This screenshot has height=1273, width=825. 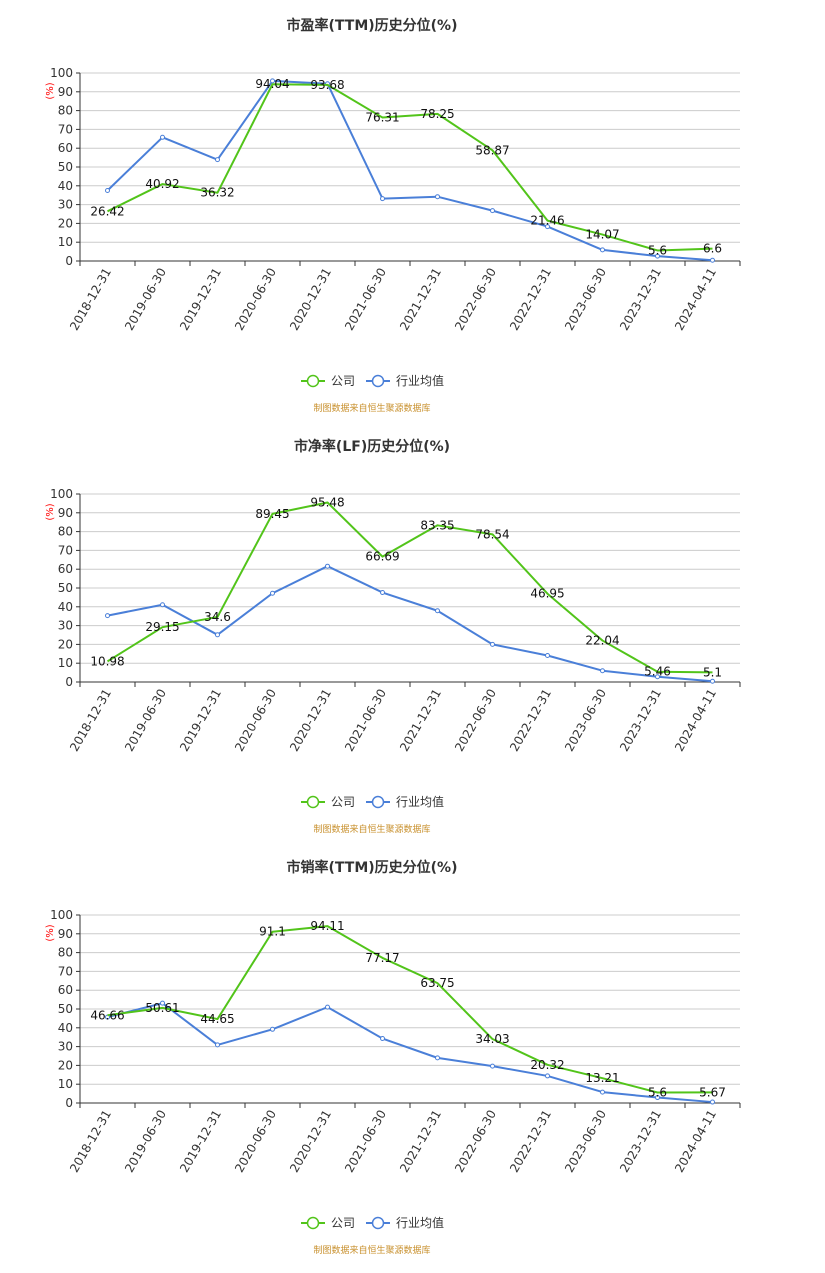 What do you see at coordinates (65, 223) in the screenshot?
I see `y-tick-label: 20` at bounding box center [65, 223].